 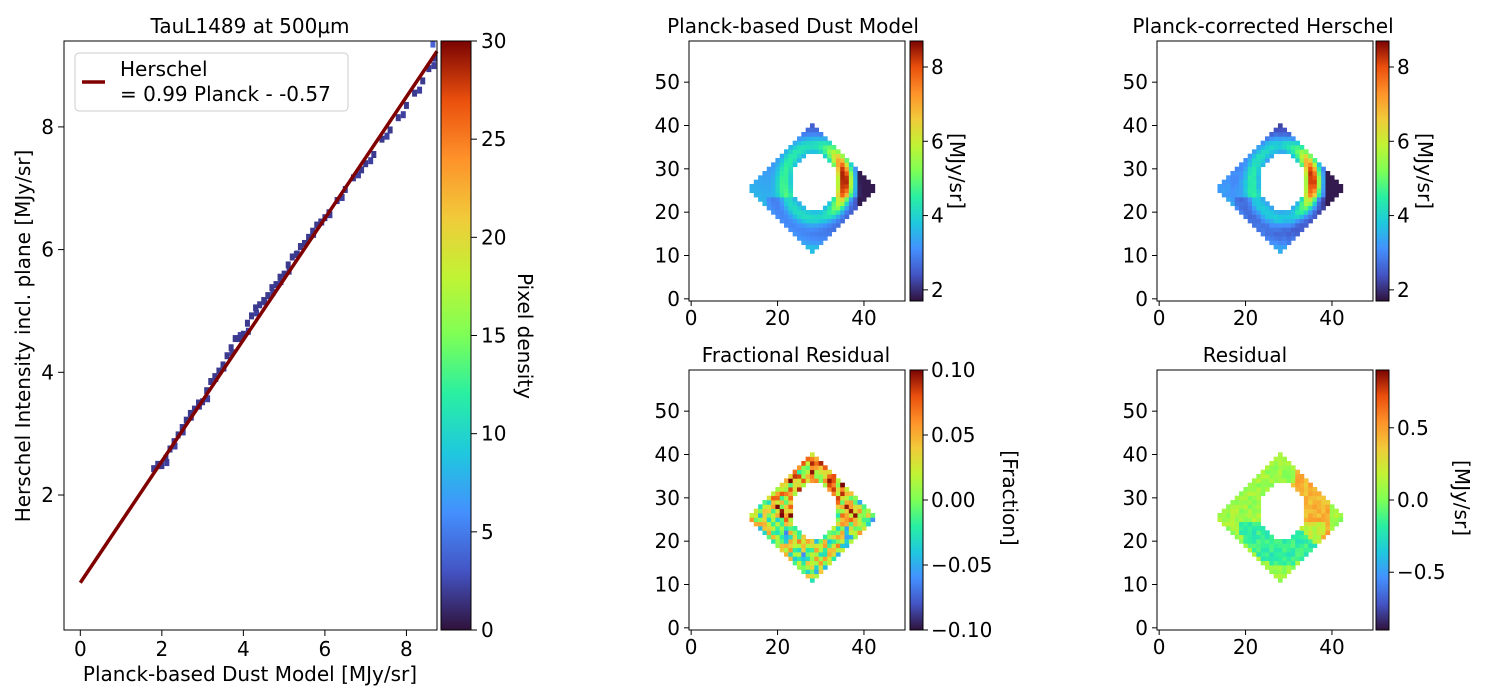 I want to click on fractional-residual-colorbar-label: [Fraction], so click(x=1010, y=497).